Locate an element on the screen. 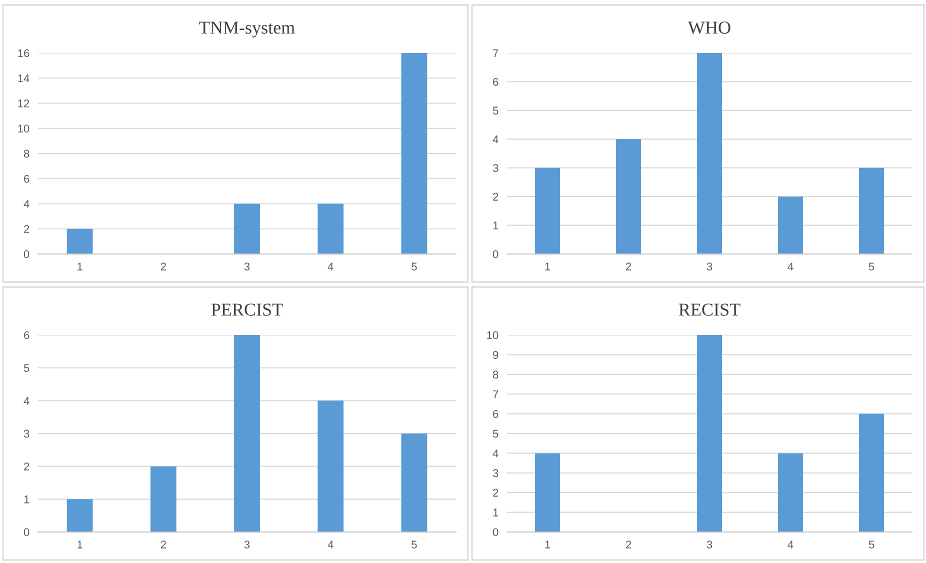 The image size is (926, 563). y-tick-label: 14 is located at coordinates (24, 78).